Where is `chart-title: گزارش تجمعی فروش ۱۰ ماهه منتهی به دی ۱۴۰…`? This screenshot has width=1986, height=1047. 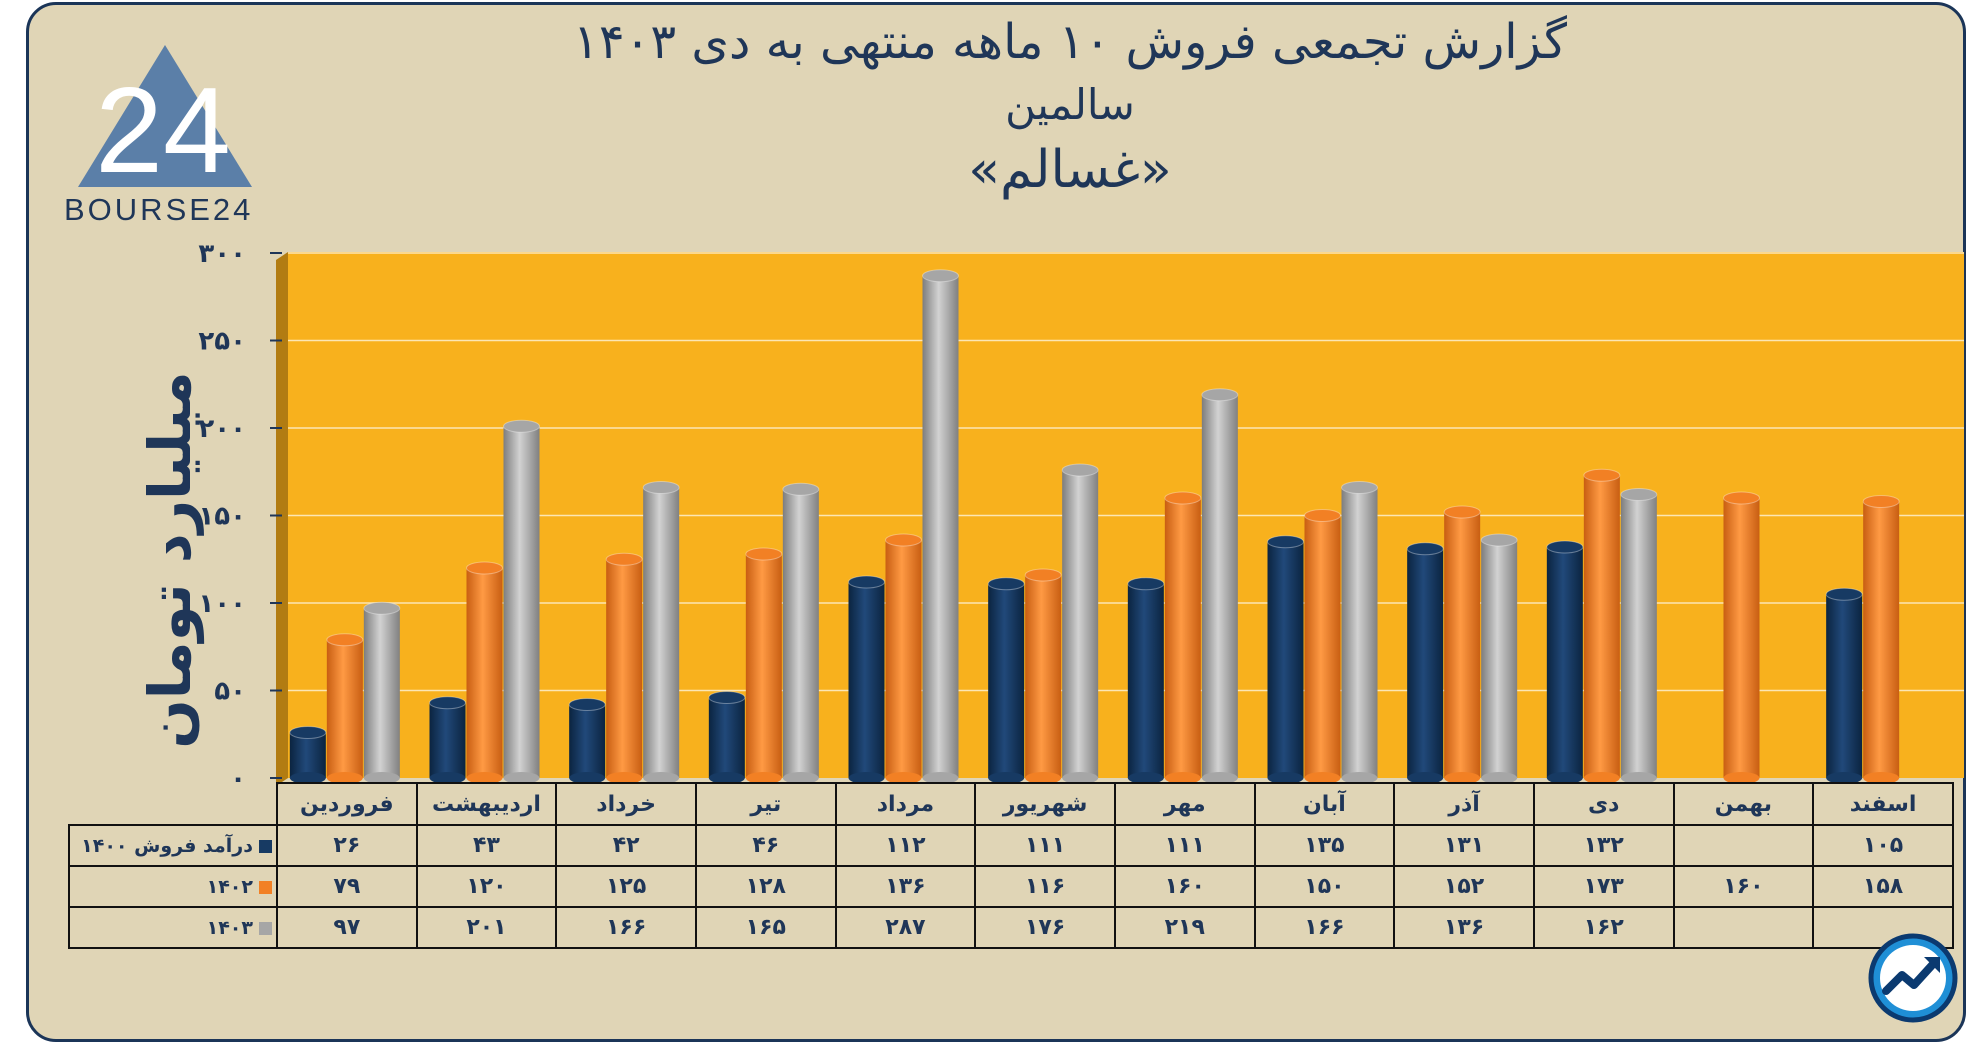
chart-title: گزارش تجمعی فروش ۱۰ ماهه منتهی به دی ۱۴۰… is located at coordinates (1070, 42).